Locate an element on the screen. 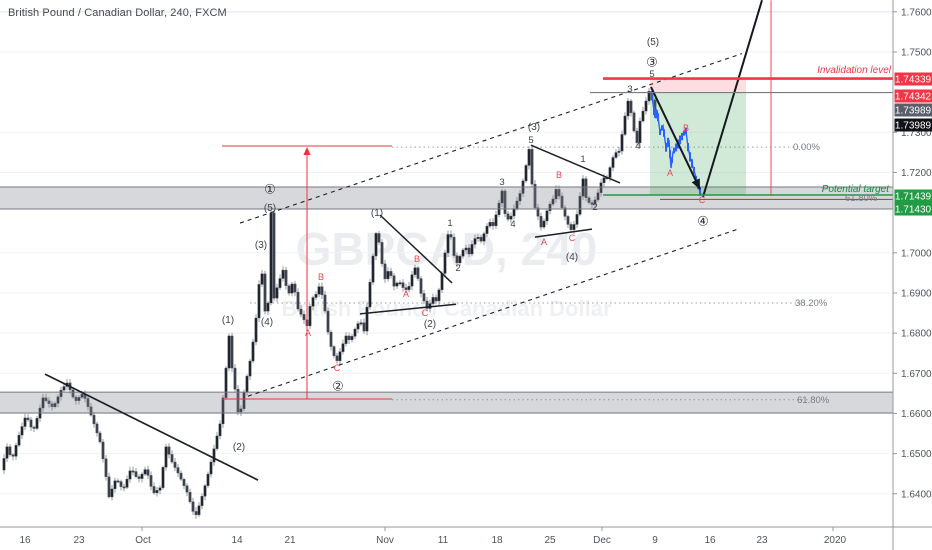 Image resolution: width=932 pixels, height=550 pixels. svg-text: Nov is located at coordinates (385, 540).